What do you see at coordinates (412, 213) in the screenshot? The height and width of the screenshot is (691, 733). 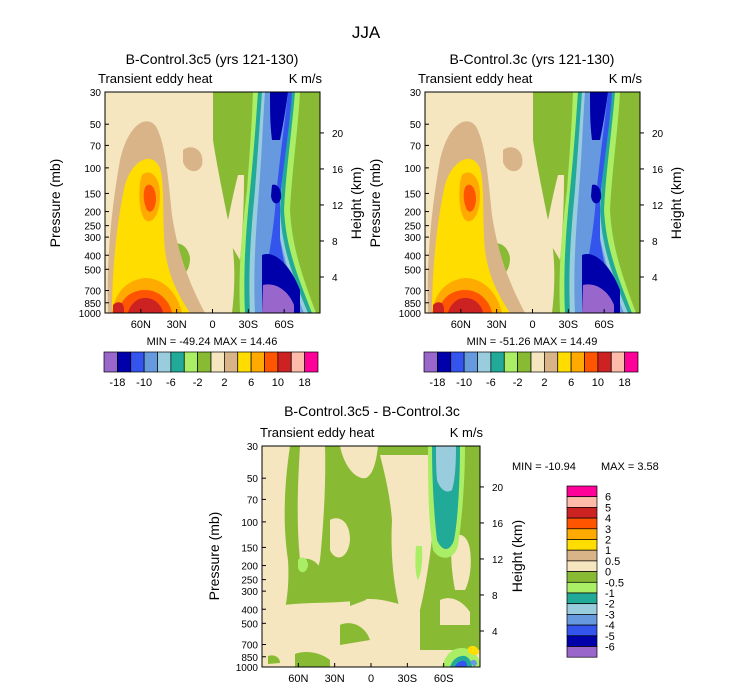 I see `panel-2-ytick-label: 200` at bounding box center [412, 213].